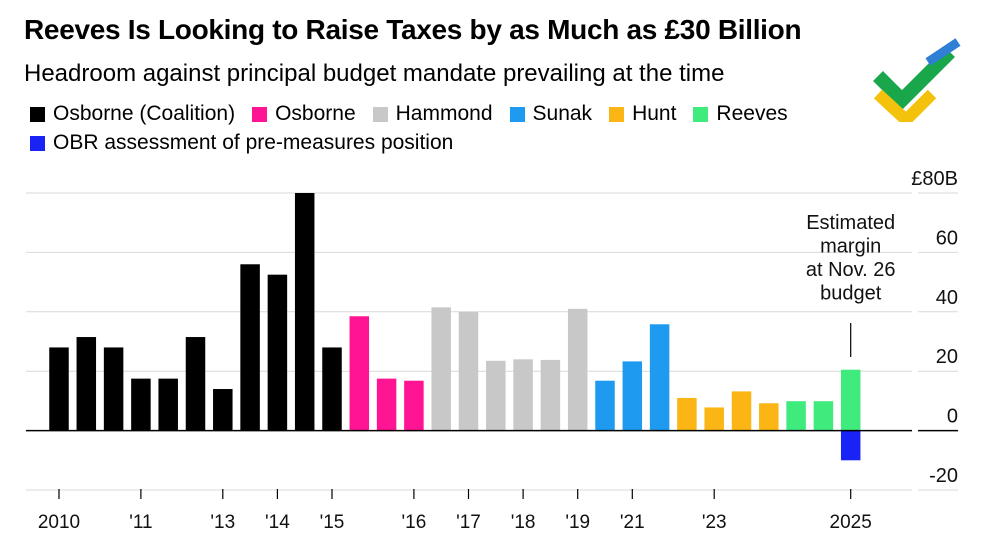  I want to click on legend-item: Osborne (Coalition), so click(132, 114).